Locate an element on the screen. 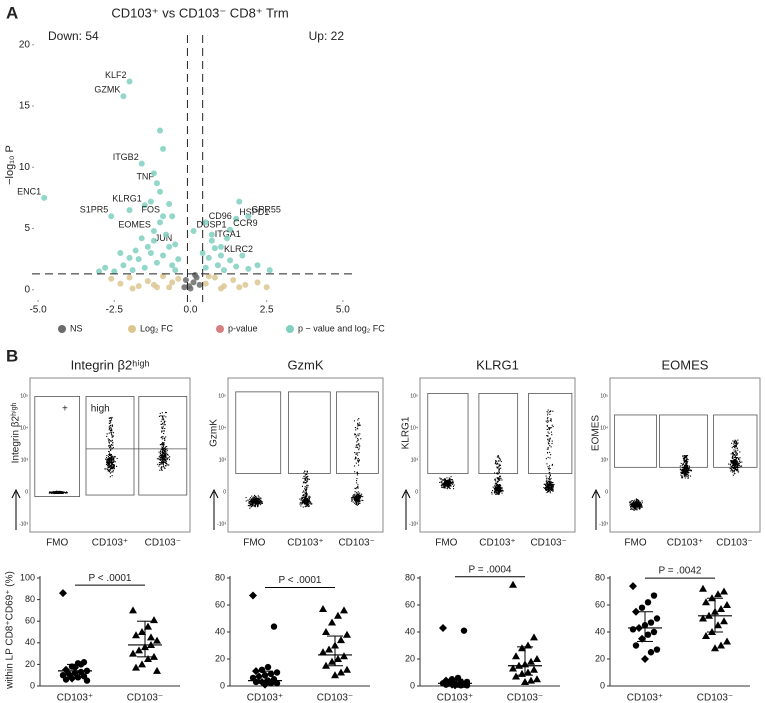 The image size is (765, 703). gate is located at coordinates (635, 441).